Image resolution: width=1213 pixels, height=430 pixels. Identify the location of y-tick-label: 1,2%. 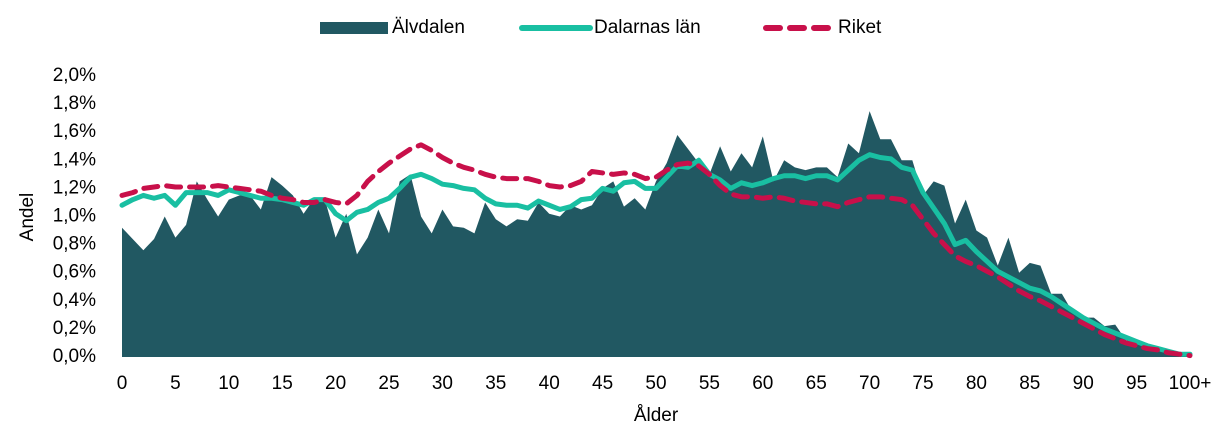
(74, 187).